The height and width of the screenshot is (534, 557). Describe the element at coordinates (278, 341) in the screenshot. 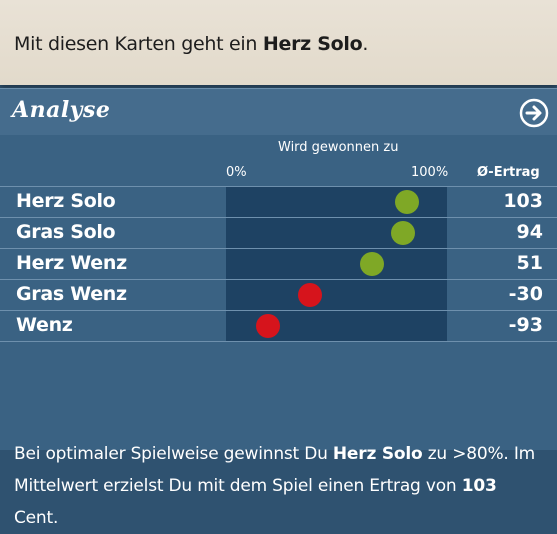

I see `table-bottom-divider` at that location.